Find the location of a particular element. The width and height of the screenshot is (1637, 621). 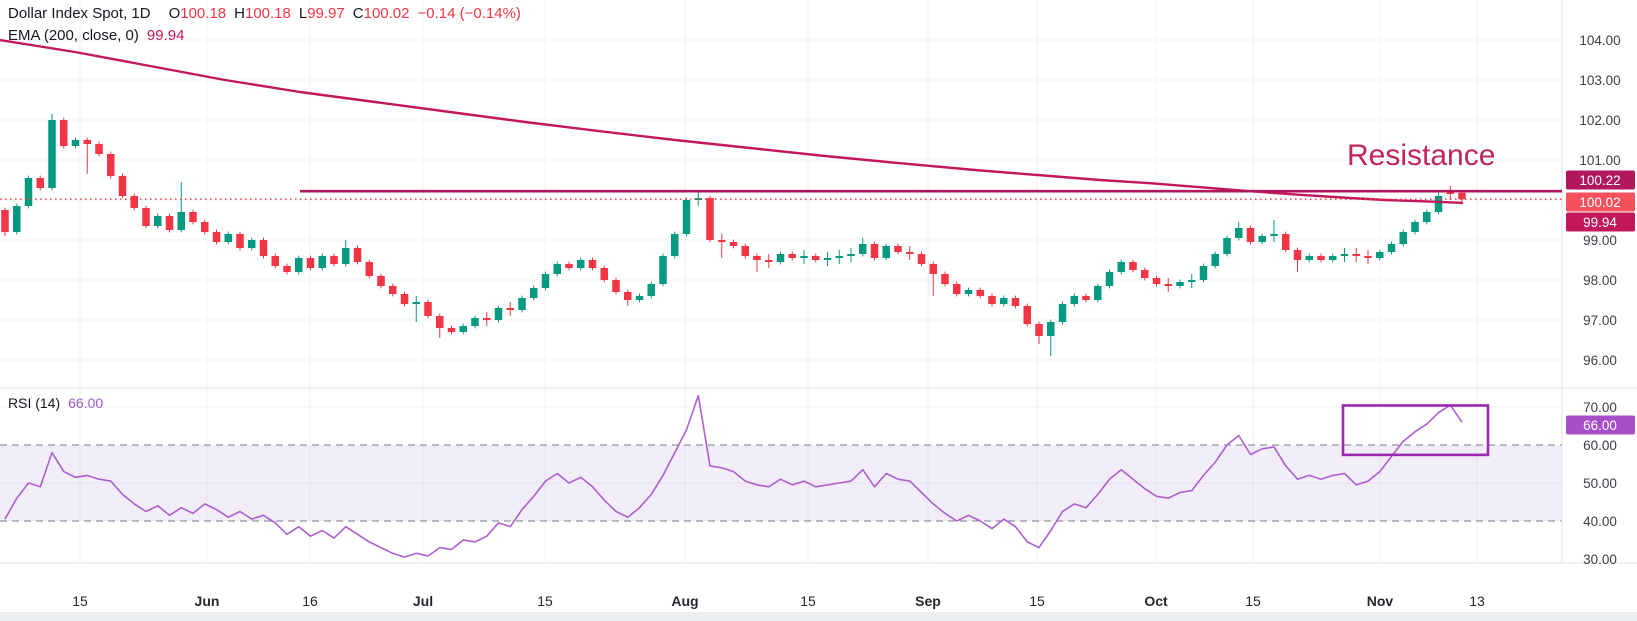

rsi-legend: RSI (14) 66.00 is located at coordinates (55, 403).